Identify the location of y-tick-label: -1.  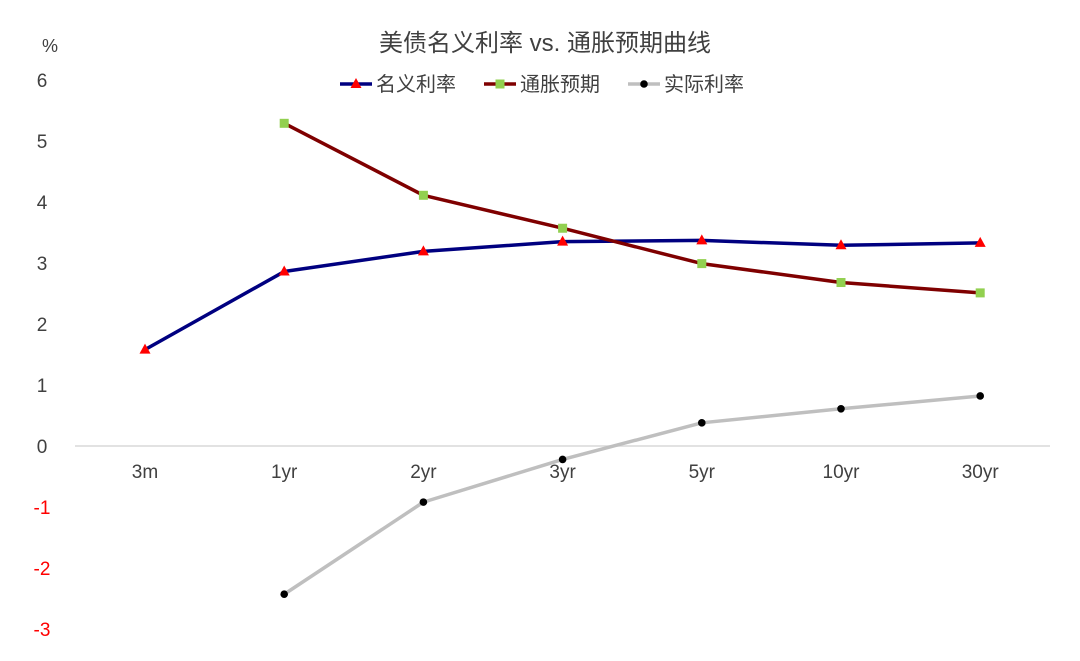
(42, 508).